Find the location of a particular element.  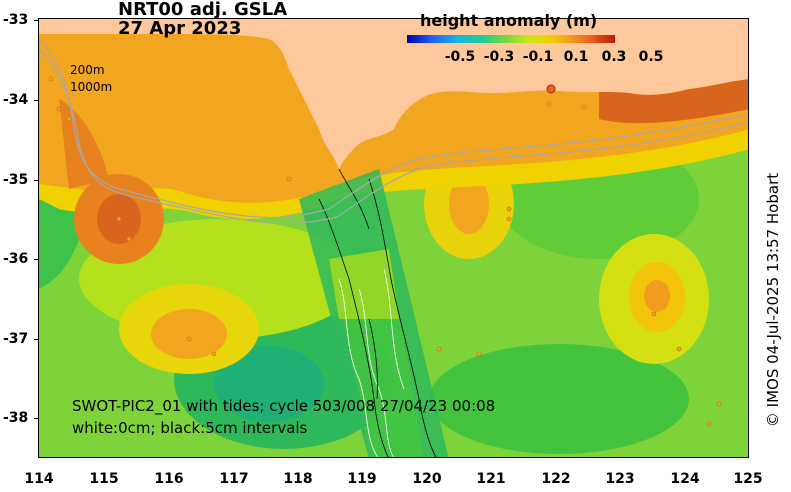

x-tick-label: 116 is located at coordinates (169, 479).